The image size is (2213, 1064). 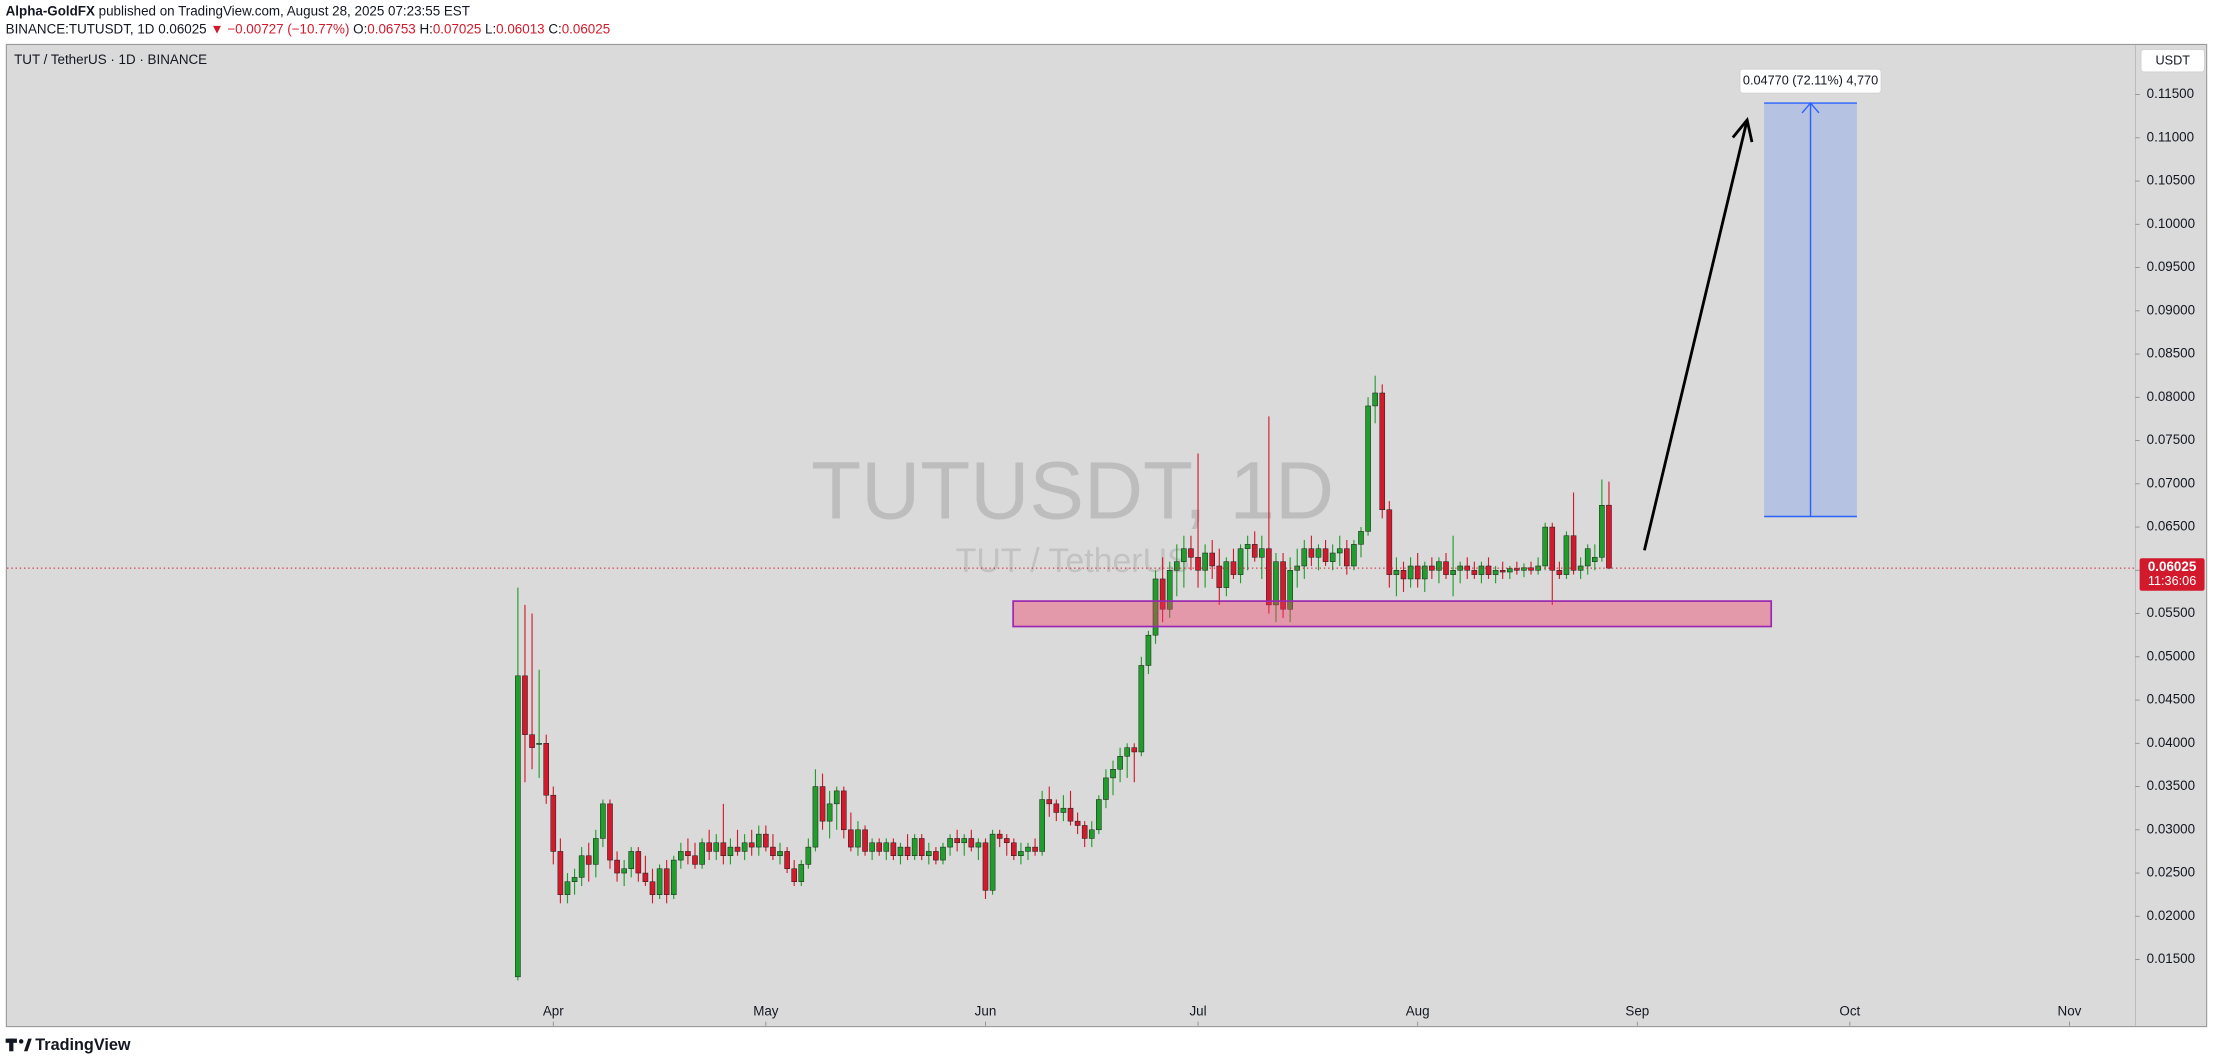 I want to click on forecast-arrow, so click(x=1696, y=335).